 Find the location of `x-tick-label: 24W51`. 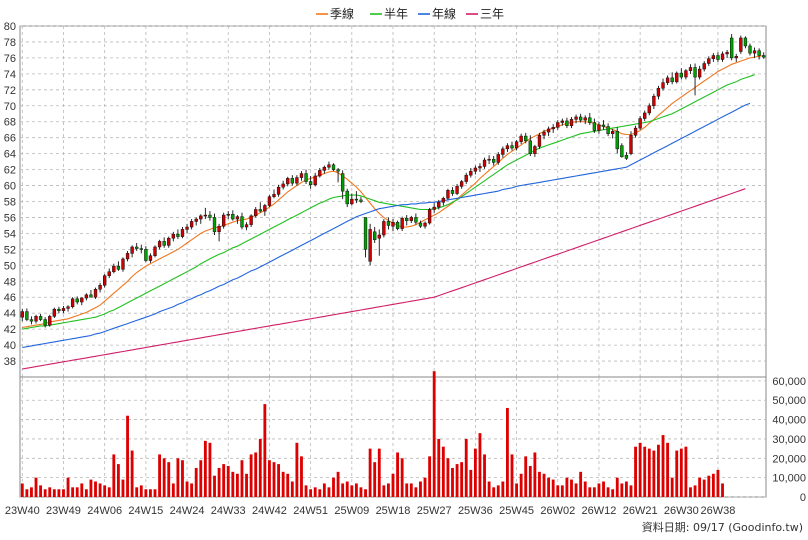

x-tick-label: 24W51 is located at coordinates (310, 511).